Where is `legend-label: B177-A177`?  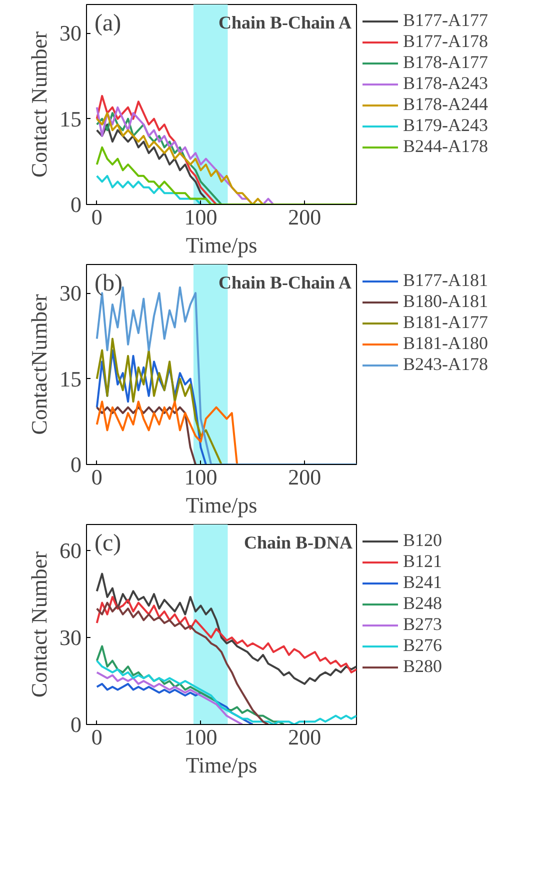 legend-label: B177-A177 is located at coordinates (445, 20).